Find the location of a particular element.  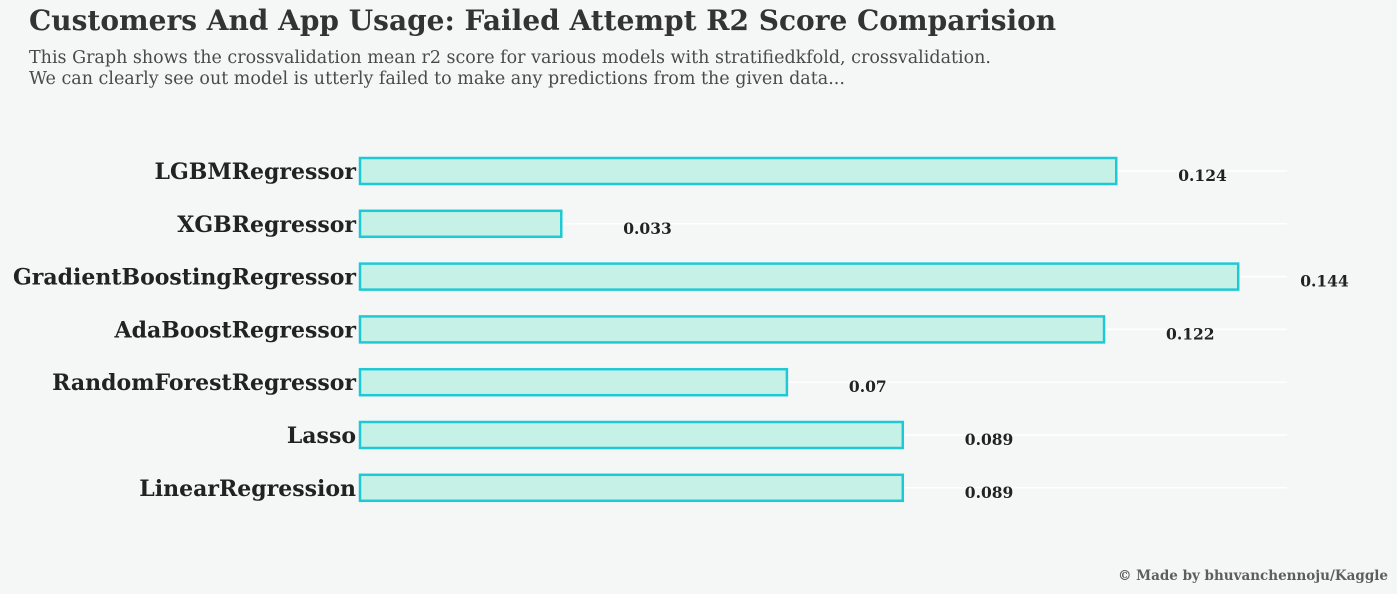

category-label: LGBMRegressor is located at coordinates (256, 172).